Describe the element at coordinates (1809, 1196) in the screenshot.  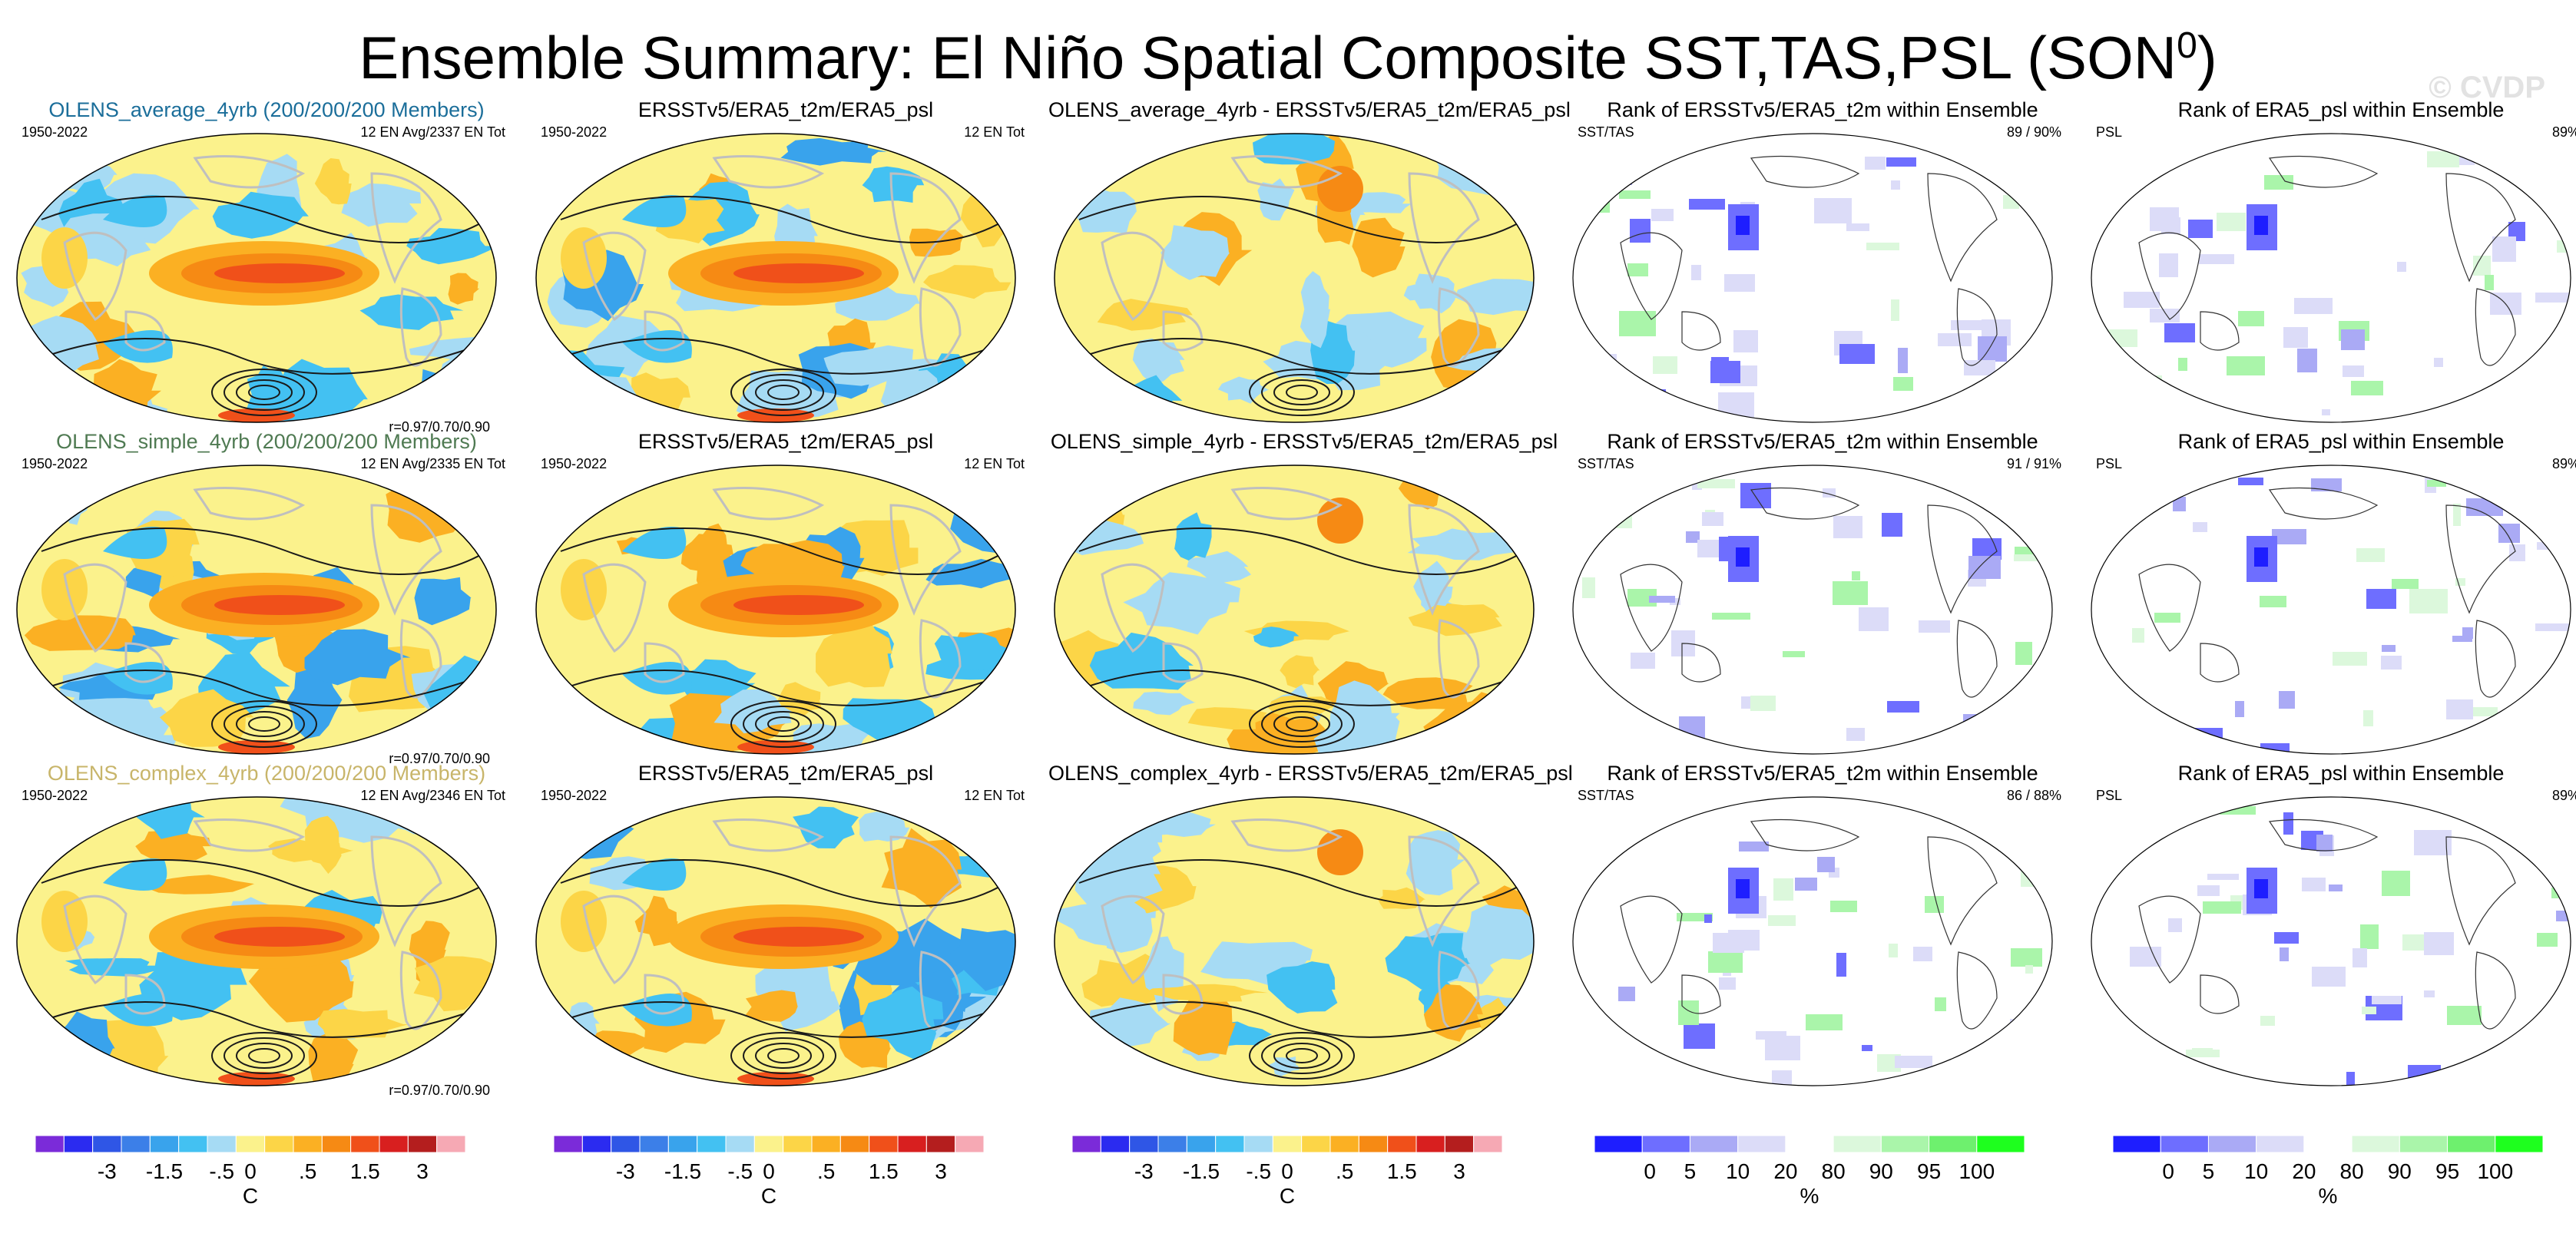
I see `colorbar-units: %` at that location.